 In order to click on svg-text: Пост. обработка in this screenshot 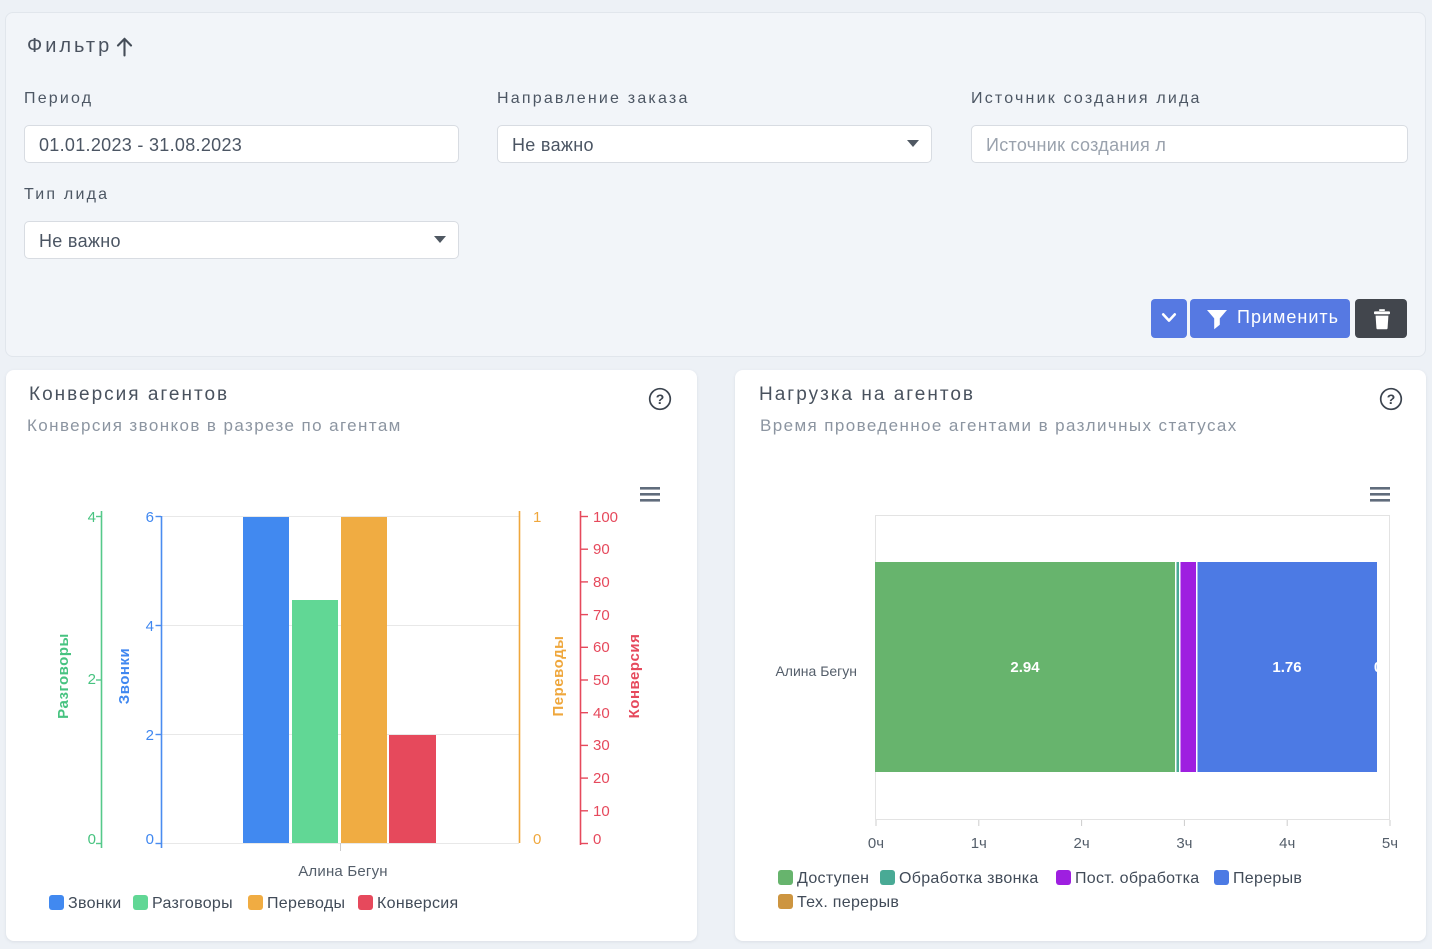, I will do `click(1137, 878)`.